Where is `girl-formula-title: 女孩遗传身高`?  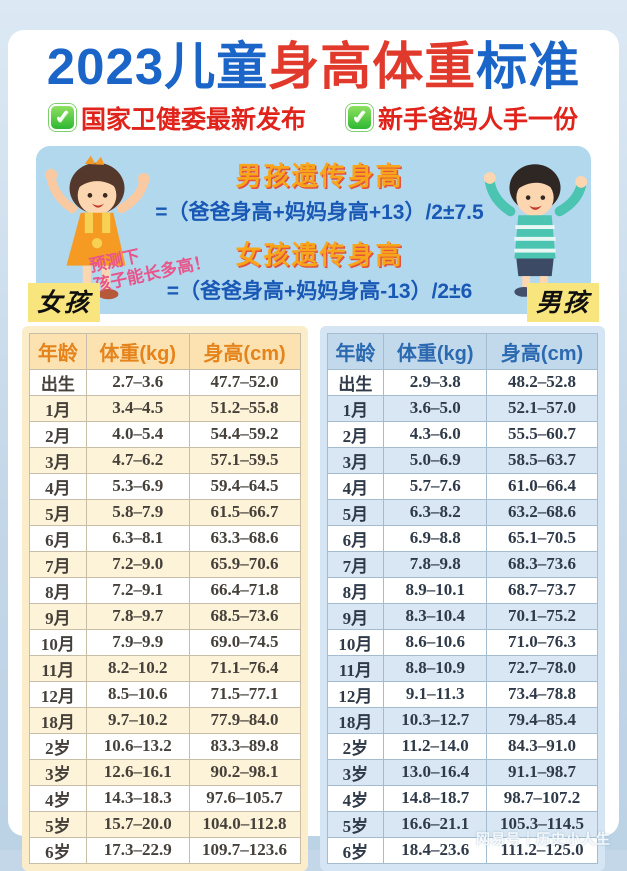 girl-formula-title: 女孩遗传身高 is located at coordinates (319, 254).